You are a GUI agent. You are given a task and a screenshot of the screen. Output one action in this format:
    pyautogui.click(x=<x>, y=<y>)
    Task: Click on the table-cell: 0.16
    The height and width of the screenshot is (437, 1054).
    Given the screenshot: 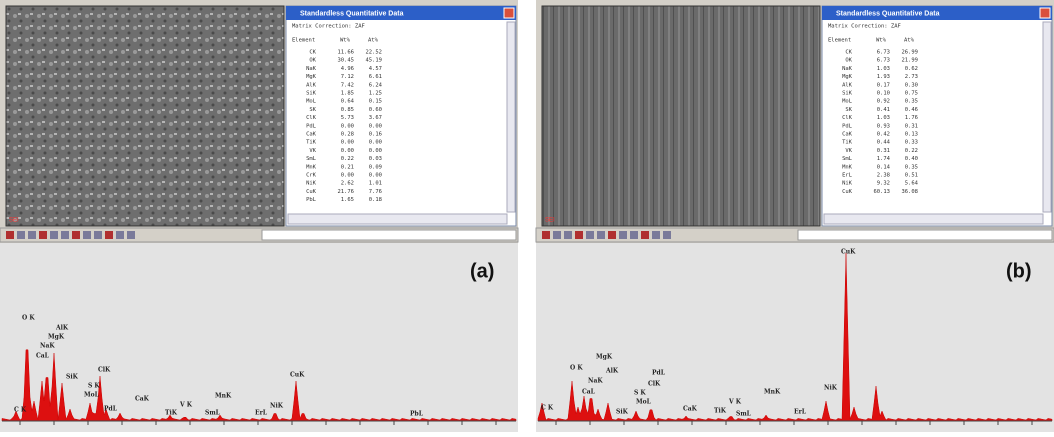 What is the action you would take?
    pyautogui.click(x=375, y=135)
    